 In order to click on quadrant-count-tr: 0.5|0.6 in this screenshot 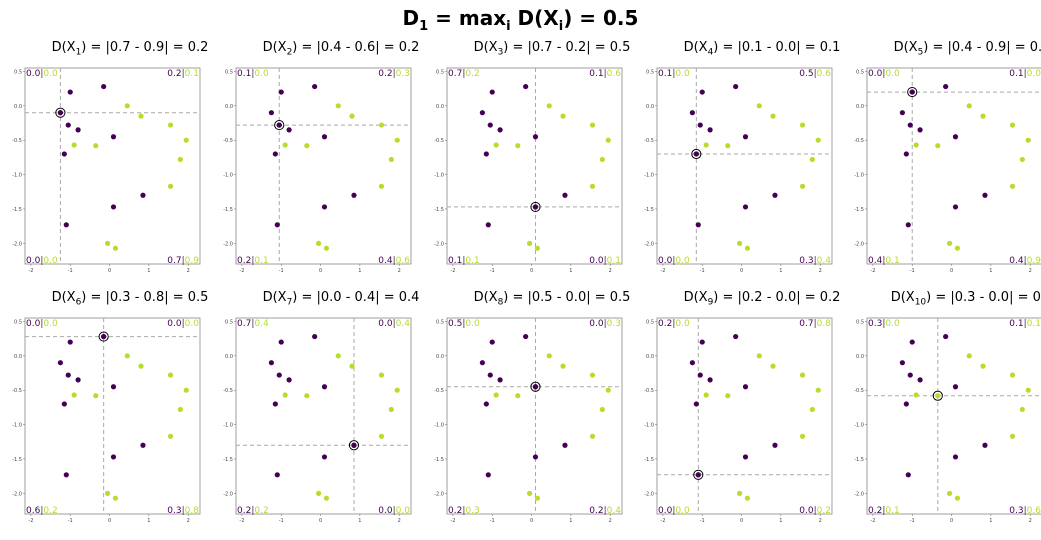, I will do `click(815, 74)`.